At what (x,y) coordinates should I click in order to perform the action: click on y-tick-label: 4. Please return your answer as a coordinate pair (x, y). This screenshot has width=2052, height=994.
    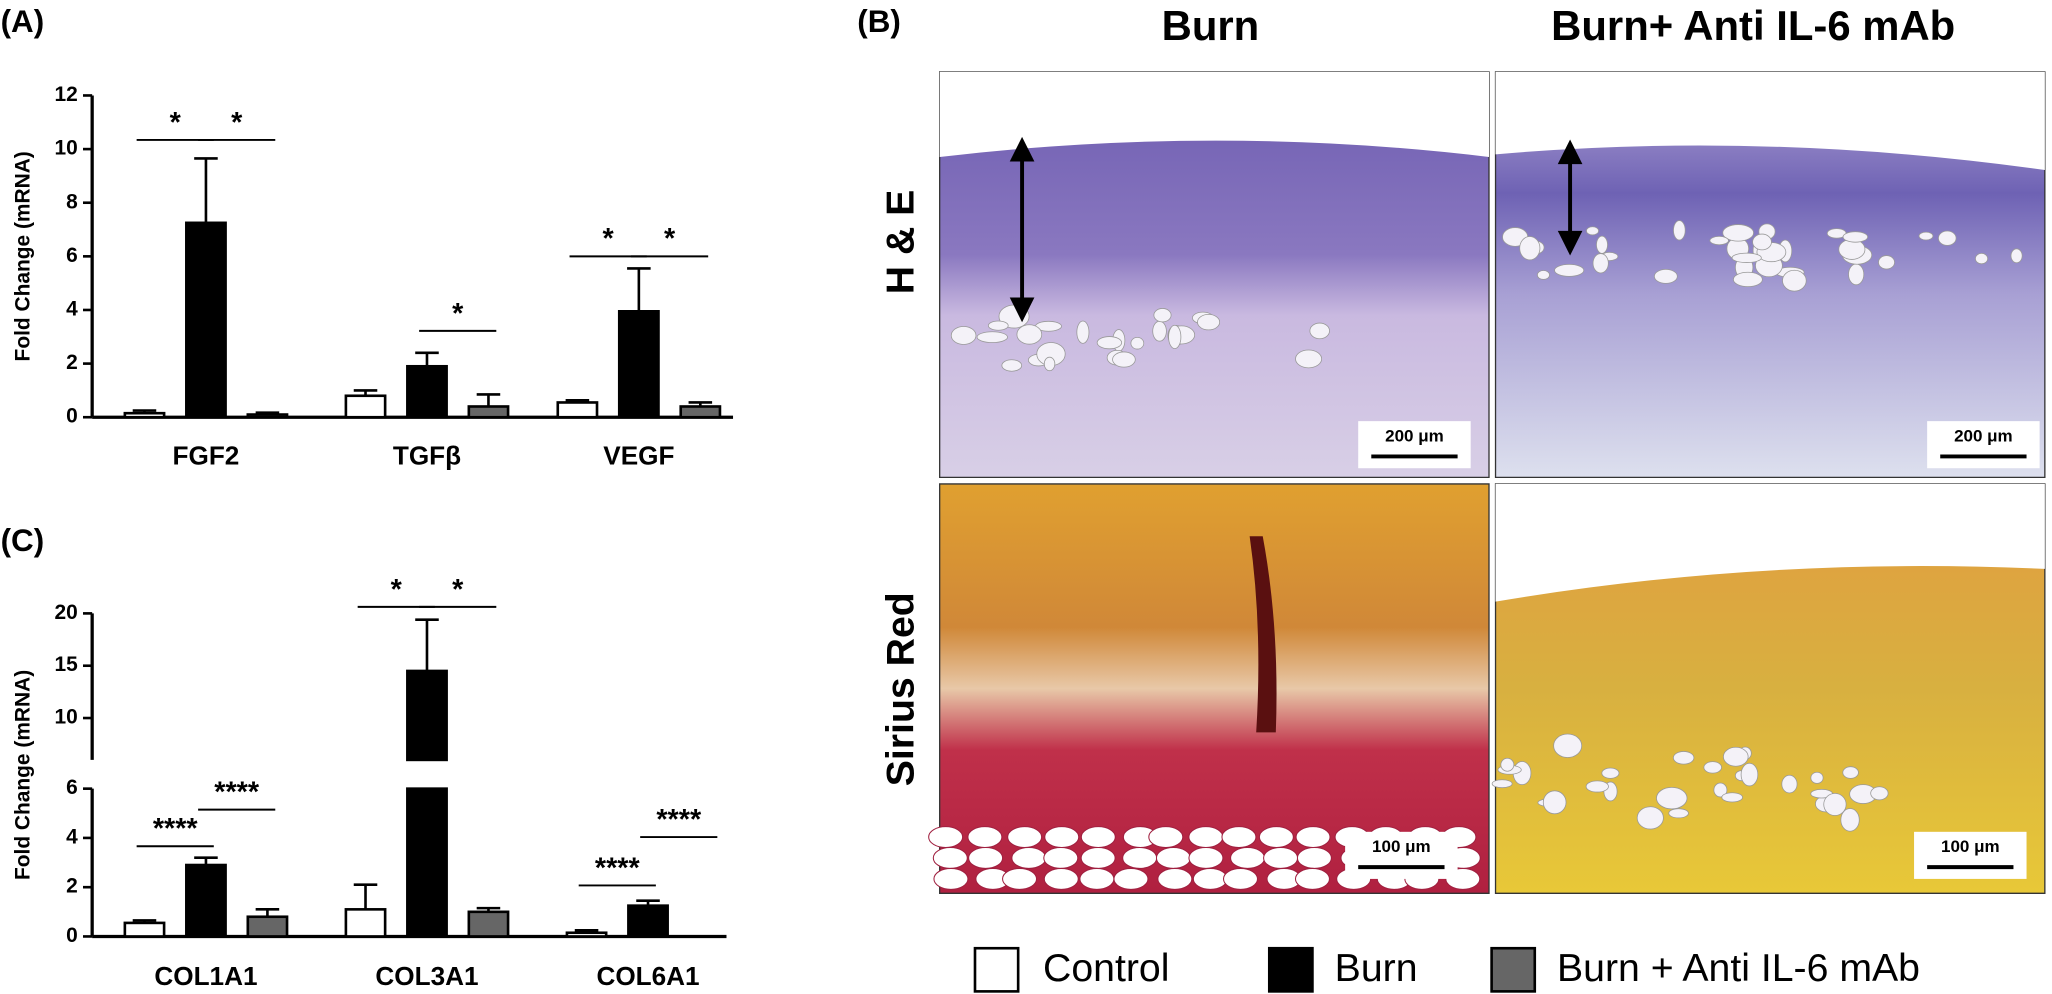
    Looking at the image, I should click on (72, 309).